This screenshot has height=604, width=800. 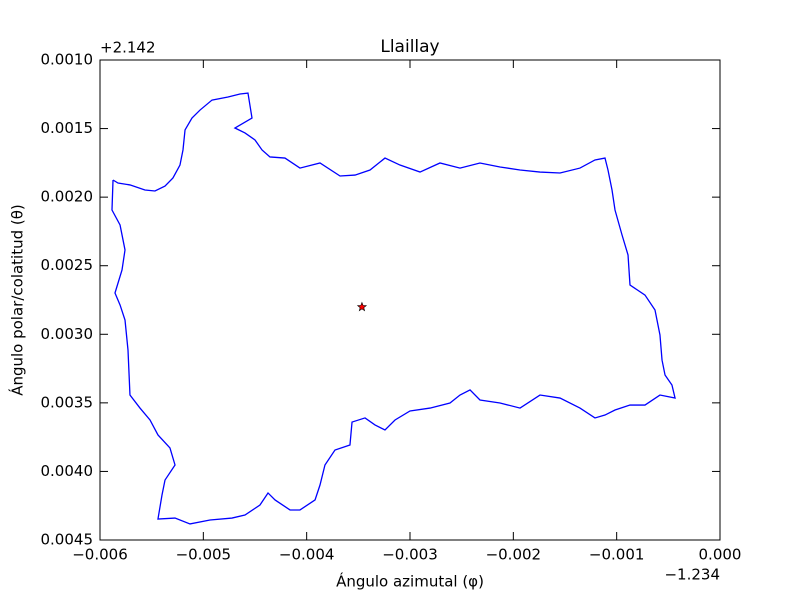 I want to click on x-offset-label: −1.234, so click(x=692, y=575).